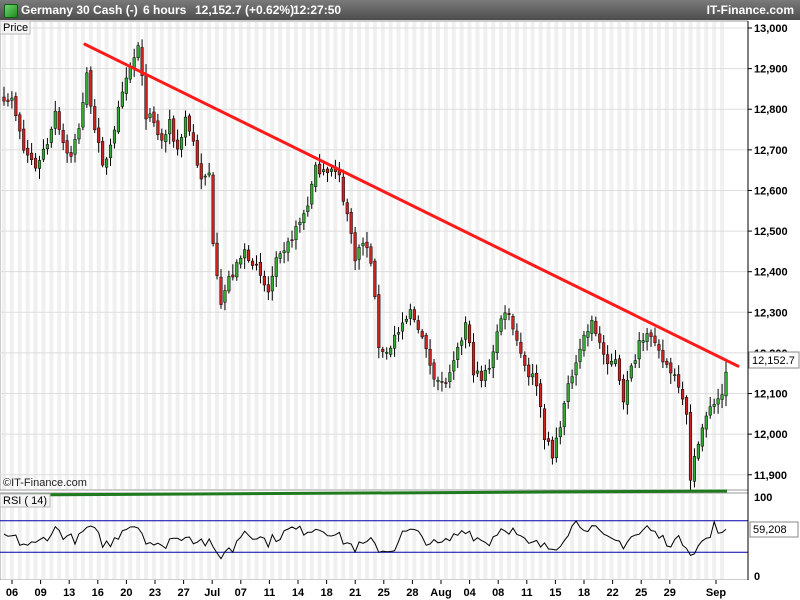 The height and width of the screenshot is (600, 800). I want to click on date-tick-label: 25, so click(384, 593).